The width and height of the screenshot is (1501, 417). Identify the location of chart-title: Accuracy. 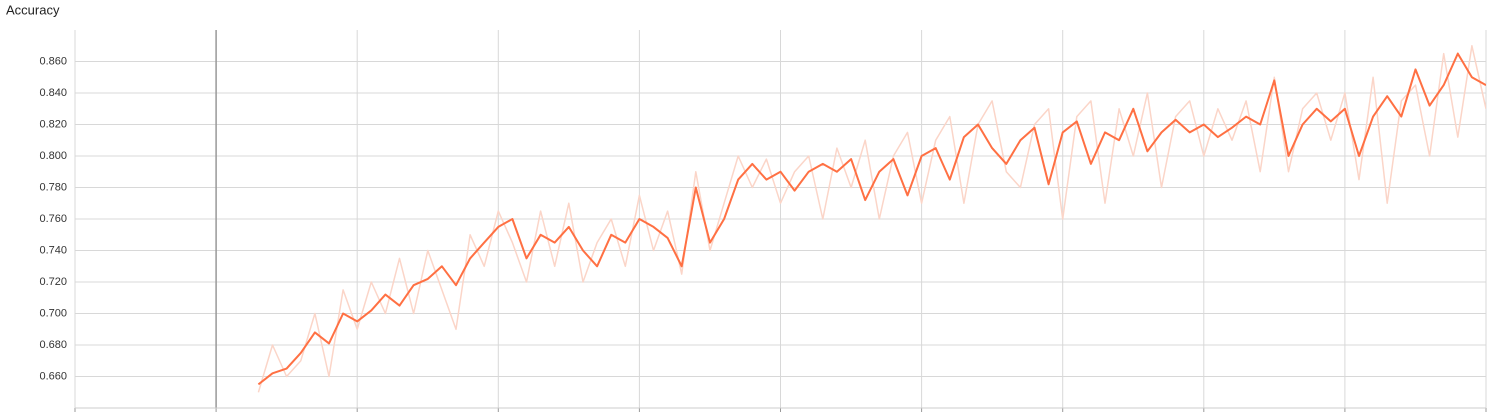
(33, 9).